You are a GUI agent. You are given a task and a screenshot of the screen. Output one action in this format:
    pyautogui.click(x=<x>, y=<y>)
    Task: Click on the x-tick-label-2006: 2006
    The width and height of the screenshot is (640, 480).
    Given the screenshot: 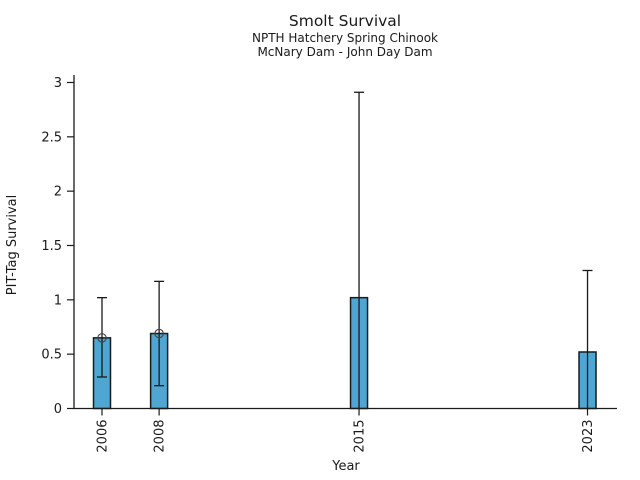 What is the action you would take?
    pyautogui.click(x=103, y=436)
    